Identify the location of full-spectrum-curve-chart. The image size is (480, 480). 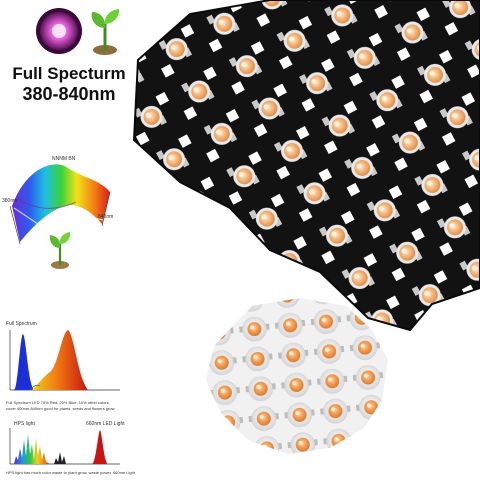
(64, 360).